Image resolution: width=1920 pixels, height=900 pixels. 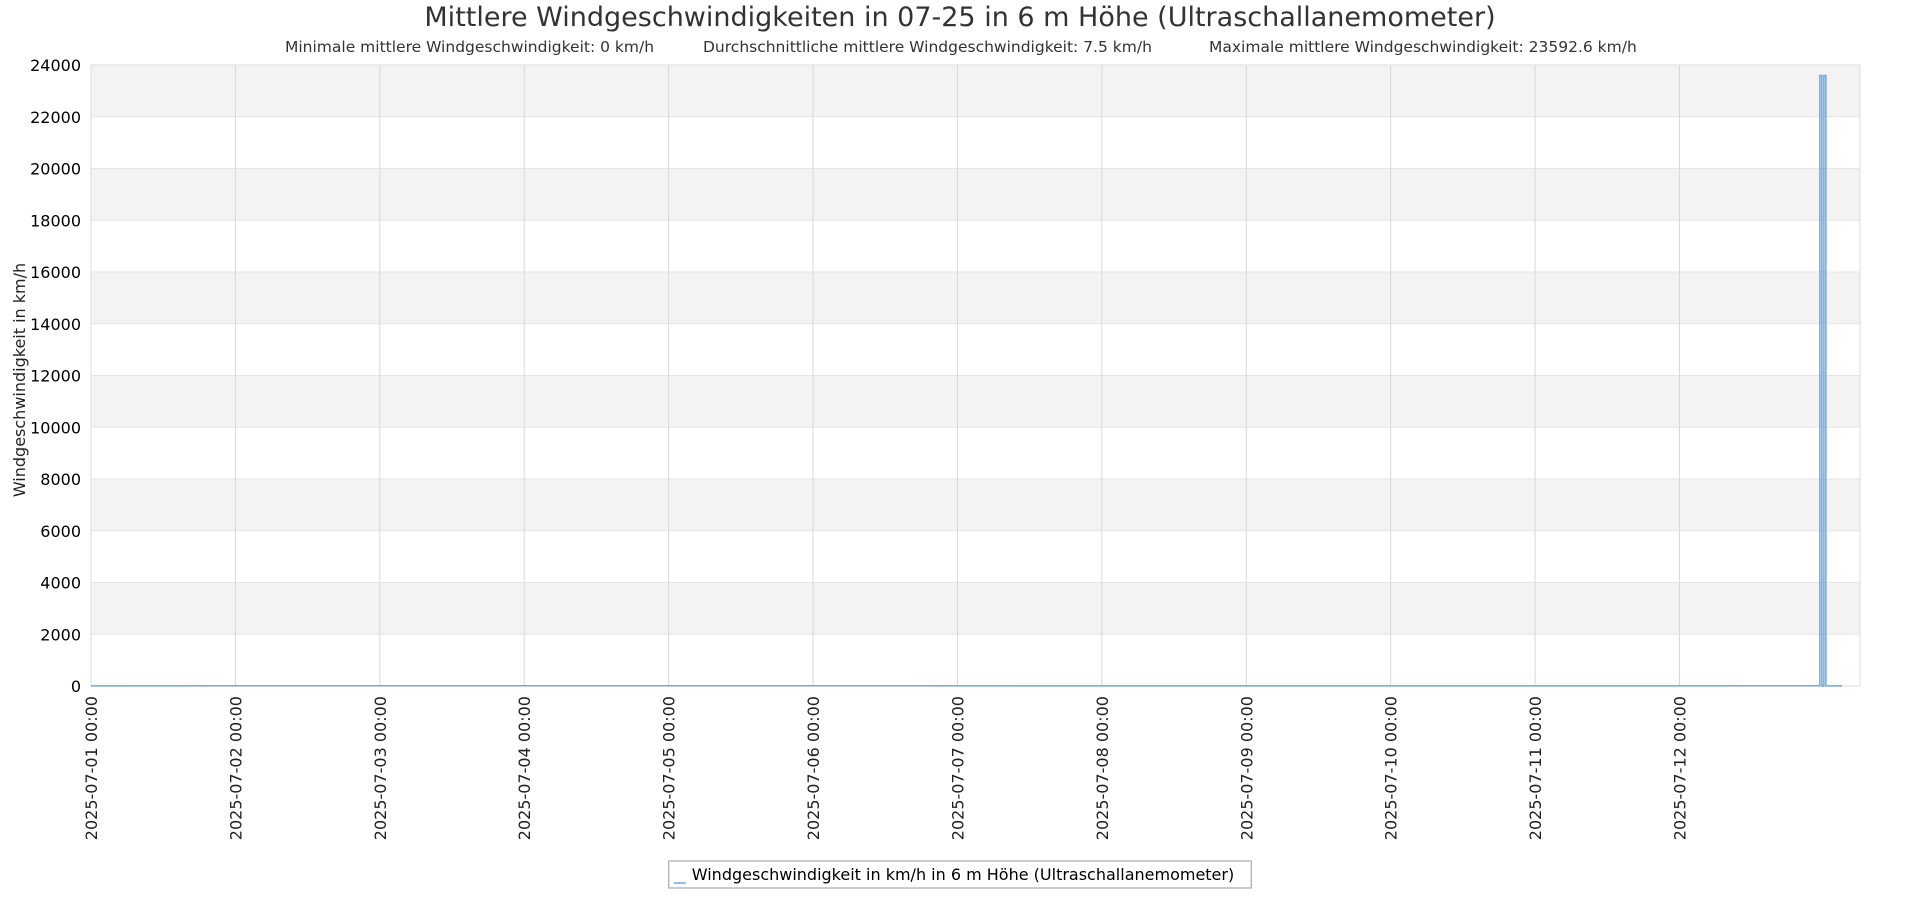 What do you see at coordinates (1535, 768) in the screenshot?
I see `x-tick-label: 2025-07-11 00:00` at bounding box center [1535, 768].